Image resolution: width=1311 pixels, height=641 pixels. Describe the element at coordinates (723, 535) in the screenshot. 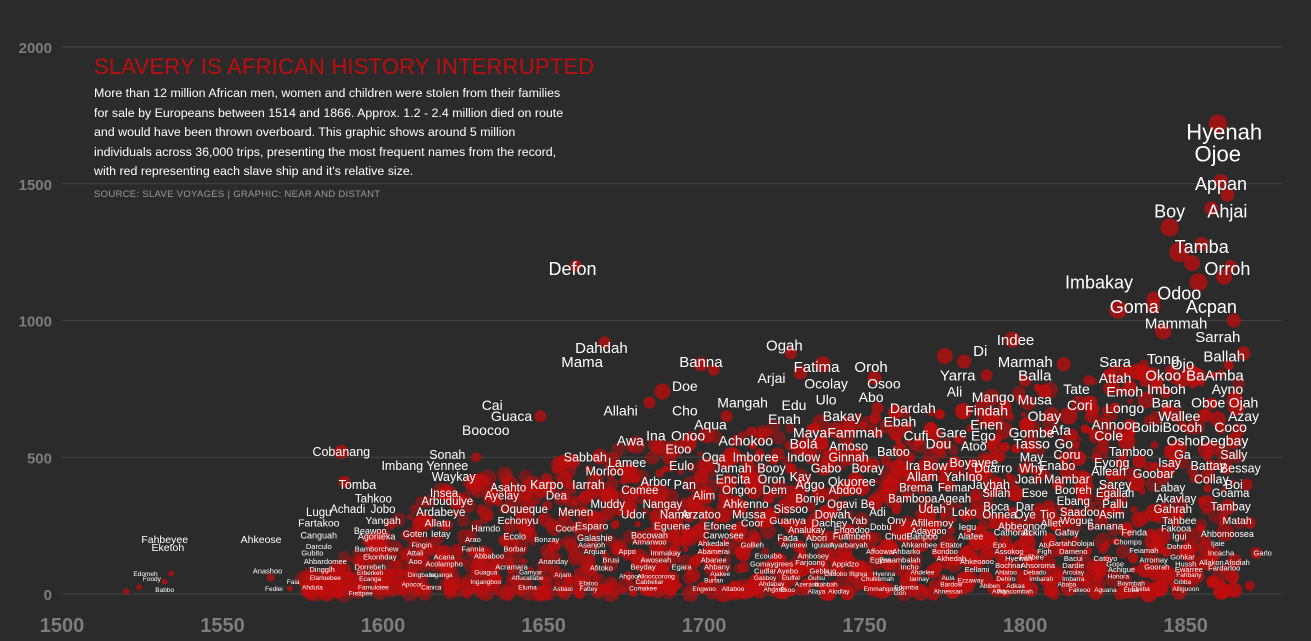

I see `small-name-label-65: Carwosee` at that location.